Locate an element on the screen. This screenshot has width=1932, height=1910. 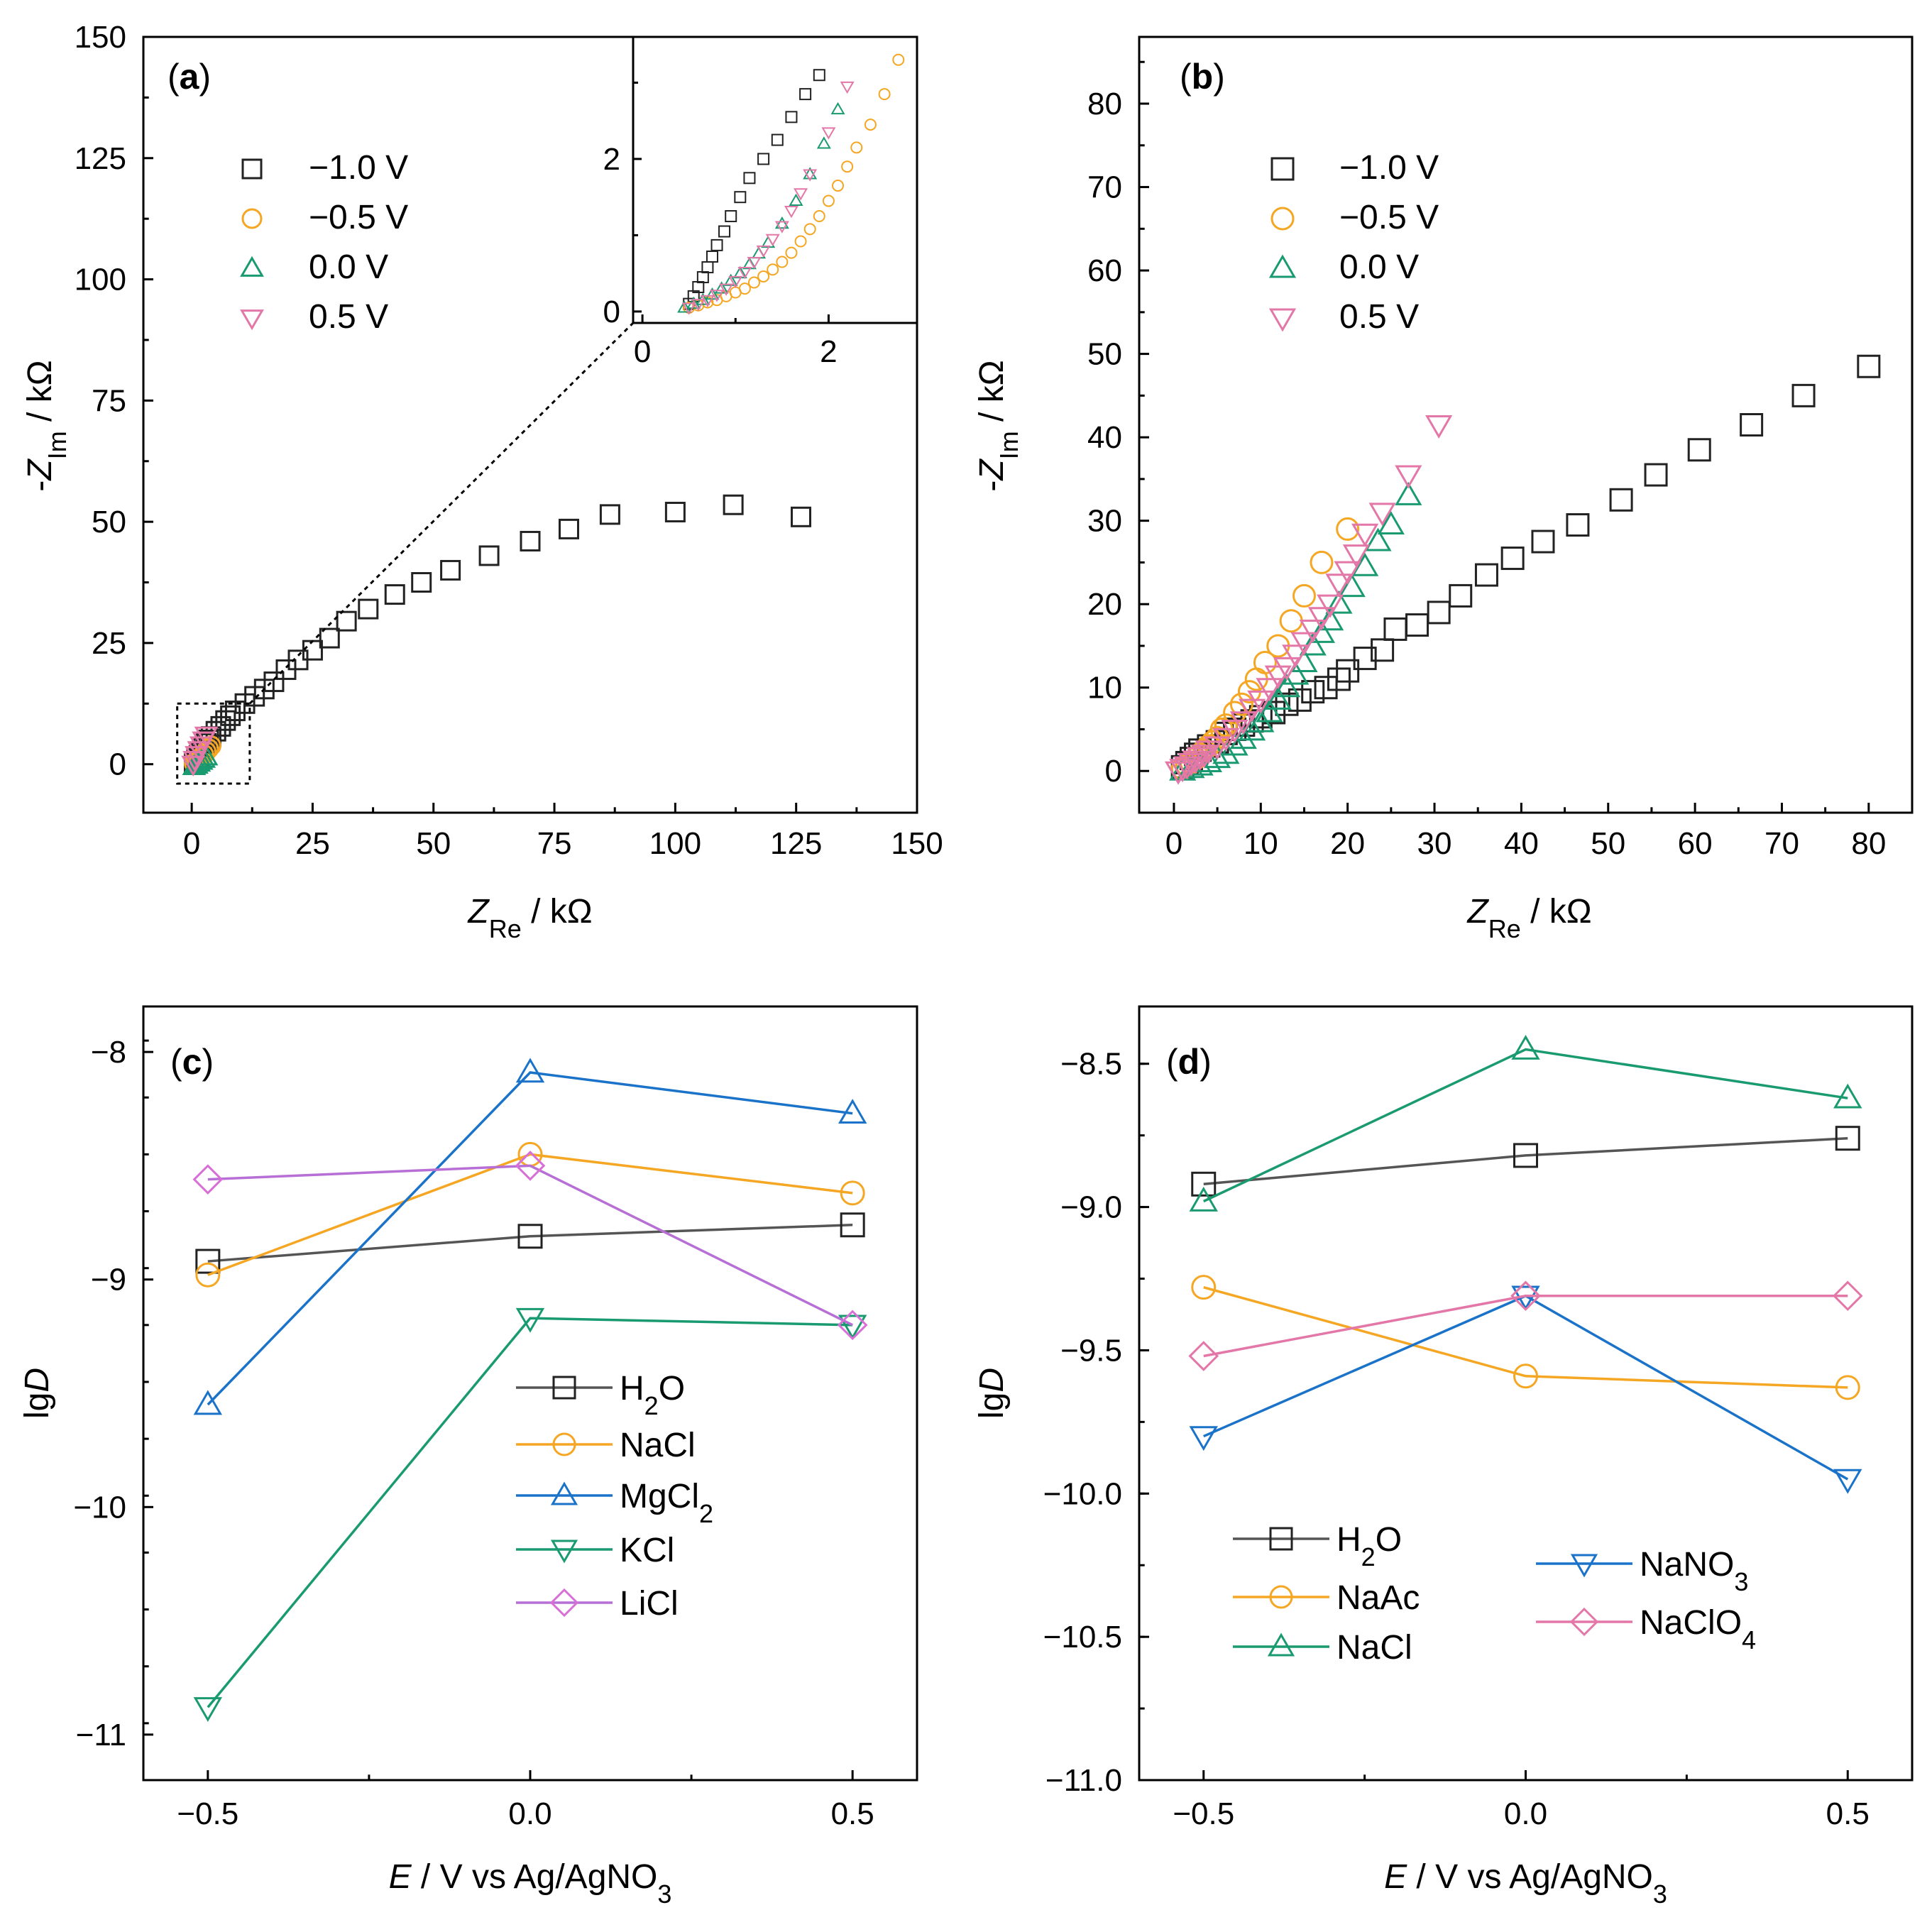
x-tick-label-part: 75 is located at coordinates (554, 843).